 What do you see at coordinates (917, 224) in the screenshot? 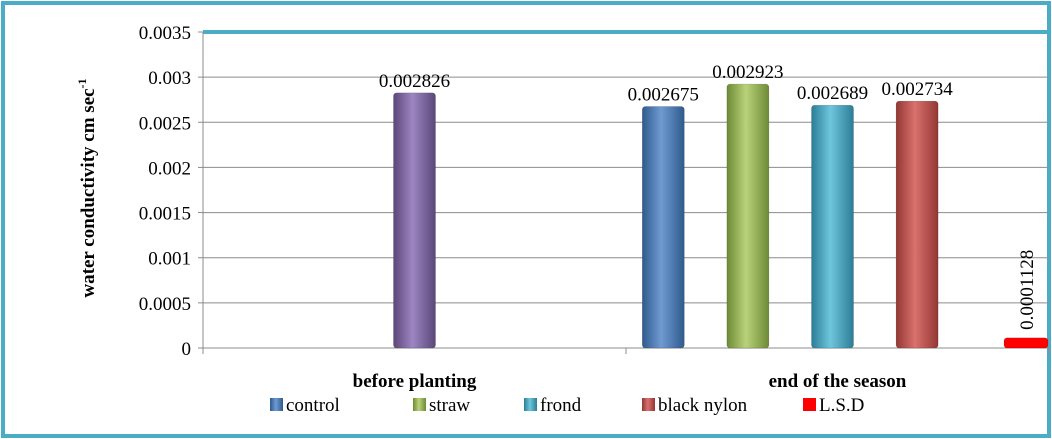
I see `bar-black-nylon` at bounding box center [917, 224].